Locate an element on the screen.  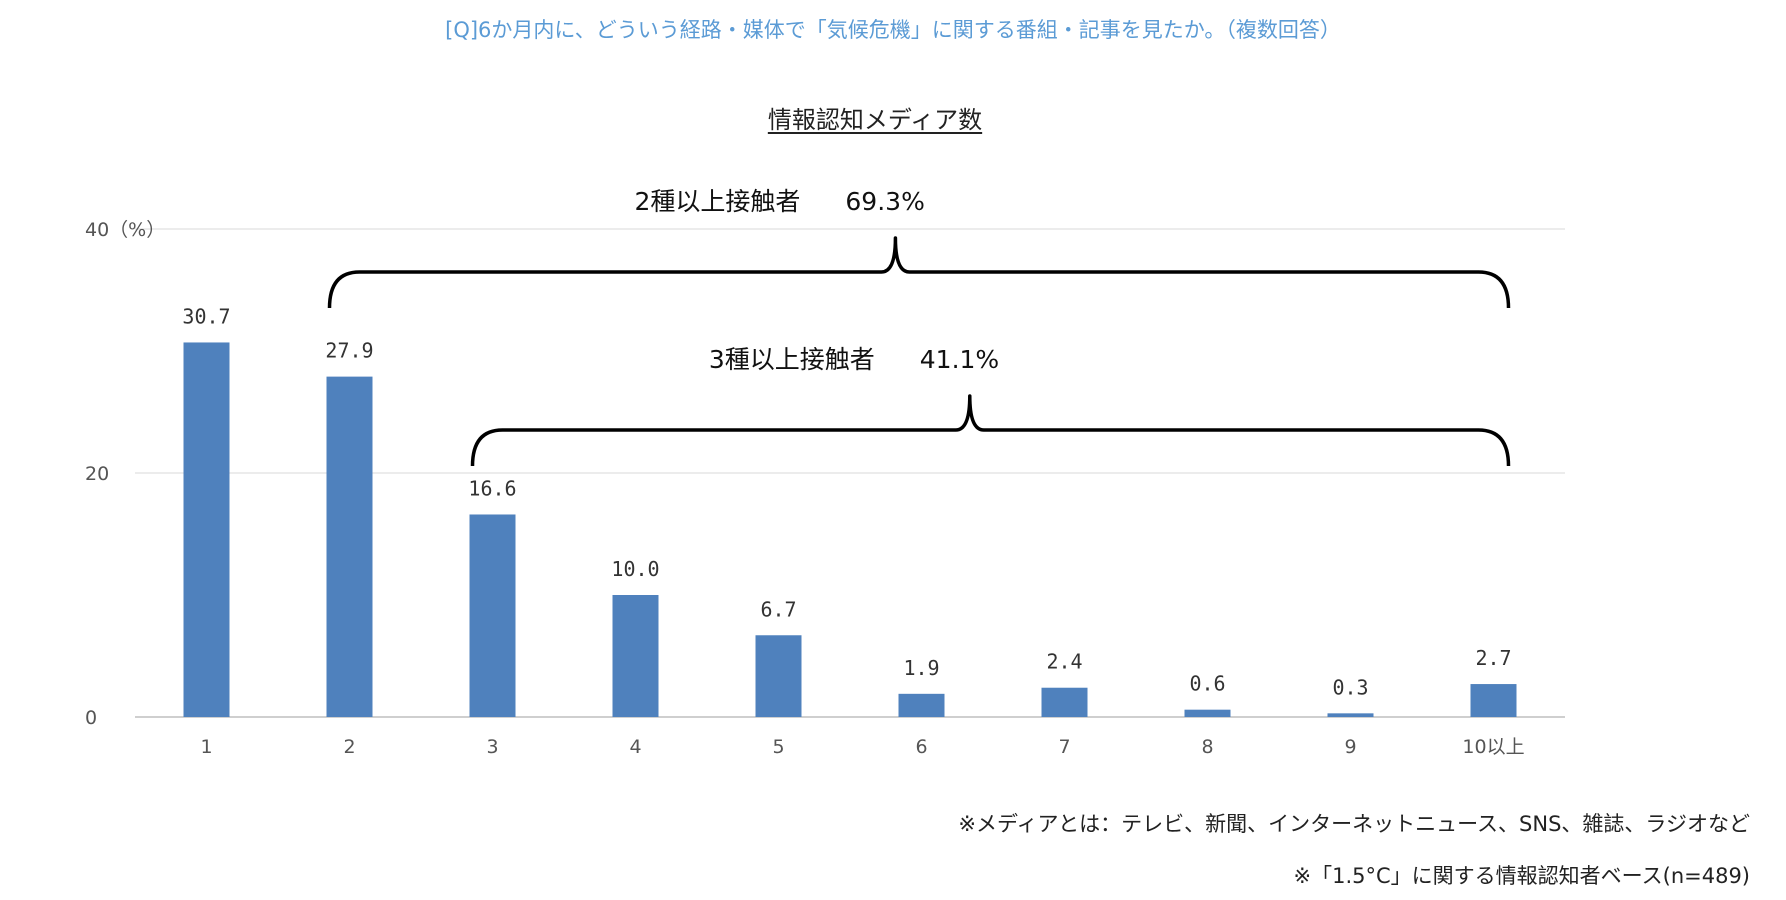
y-tick-label: 40（%） is located at coordinates (125, 230).